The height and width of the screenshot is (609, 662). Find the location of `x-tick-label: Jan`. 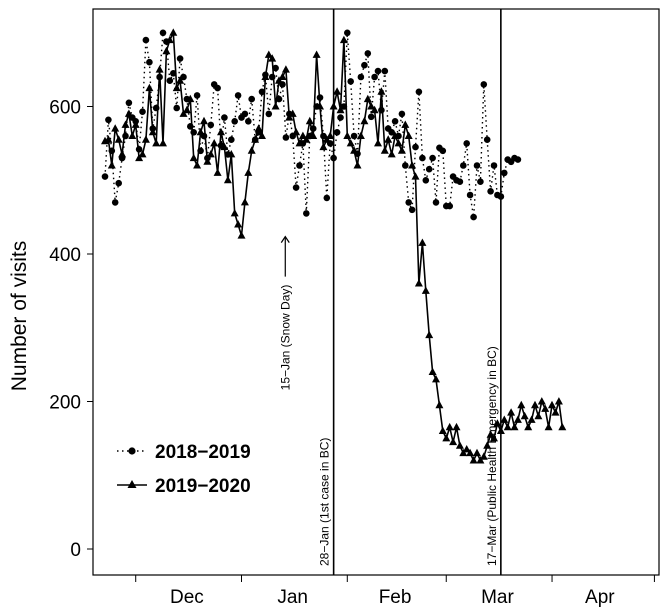

x-tick-label: Jan is located at coordinates (292, 597).